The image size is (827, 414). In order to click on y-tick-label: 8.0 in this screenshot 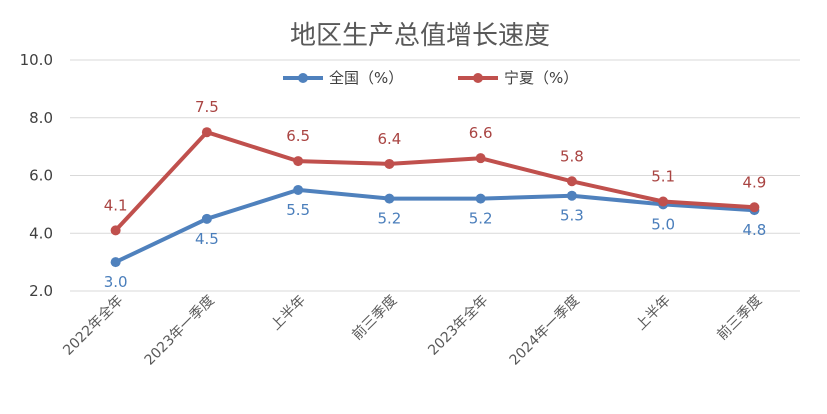, I will do `click(41, 118)`.